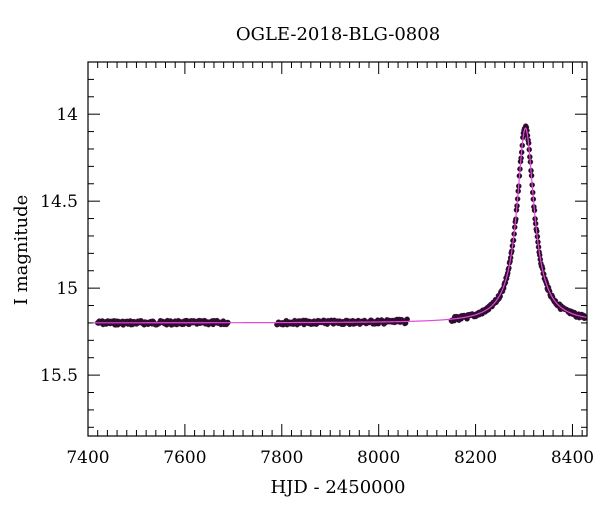  What do you see at coordinates (338, 34) in the screenshot?
I see `chart-title: OGLE-2018-BLG-0808` at bounding box center [338, 34].